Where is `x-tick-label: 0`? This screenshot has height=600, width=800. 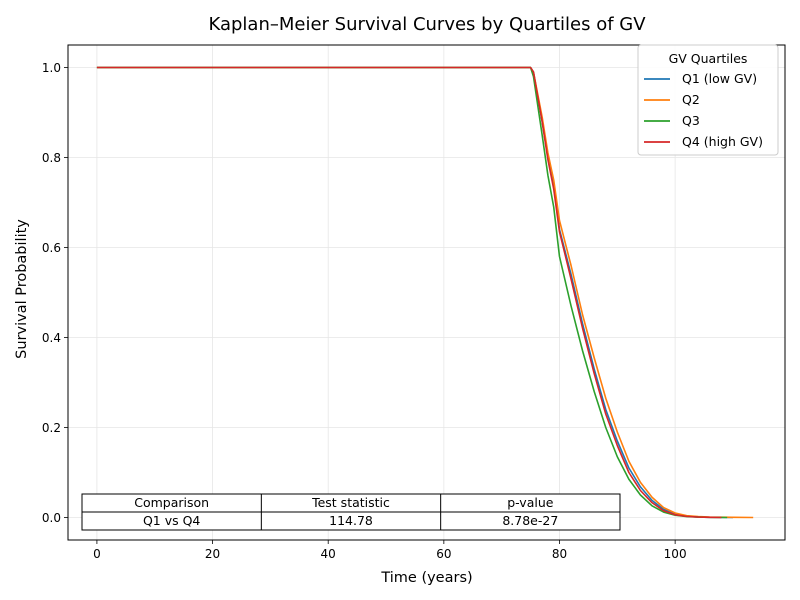
x-tick-label: 0 is located at coordinates (97, 554).